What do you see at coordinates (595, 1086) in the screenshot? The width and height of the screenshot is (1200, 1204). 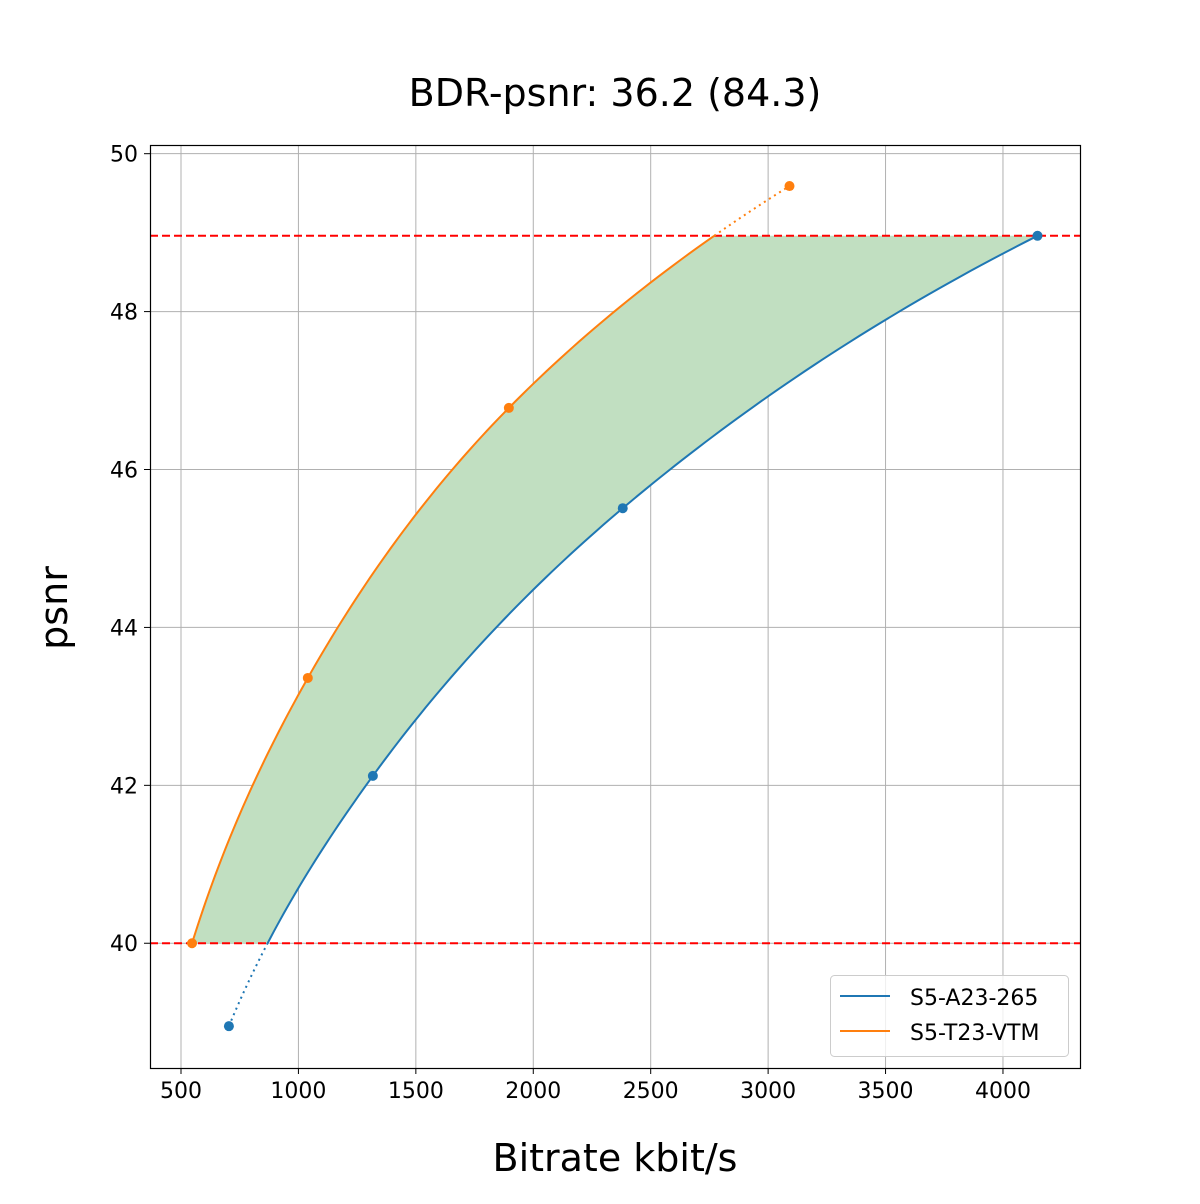 I see `x-ticks: 500 1000 1500 2000 2500 3000 3500 4000` at bounding box center [595, 1086].